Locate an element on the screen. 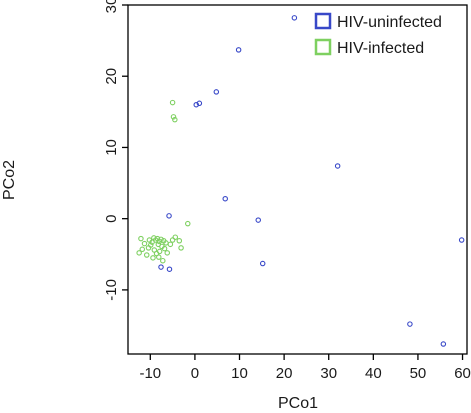  y-tick-label: 20 is located at coordinates (111, 76).